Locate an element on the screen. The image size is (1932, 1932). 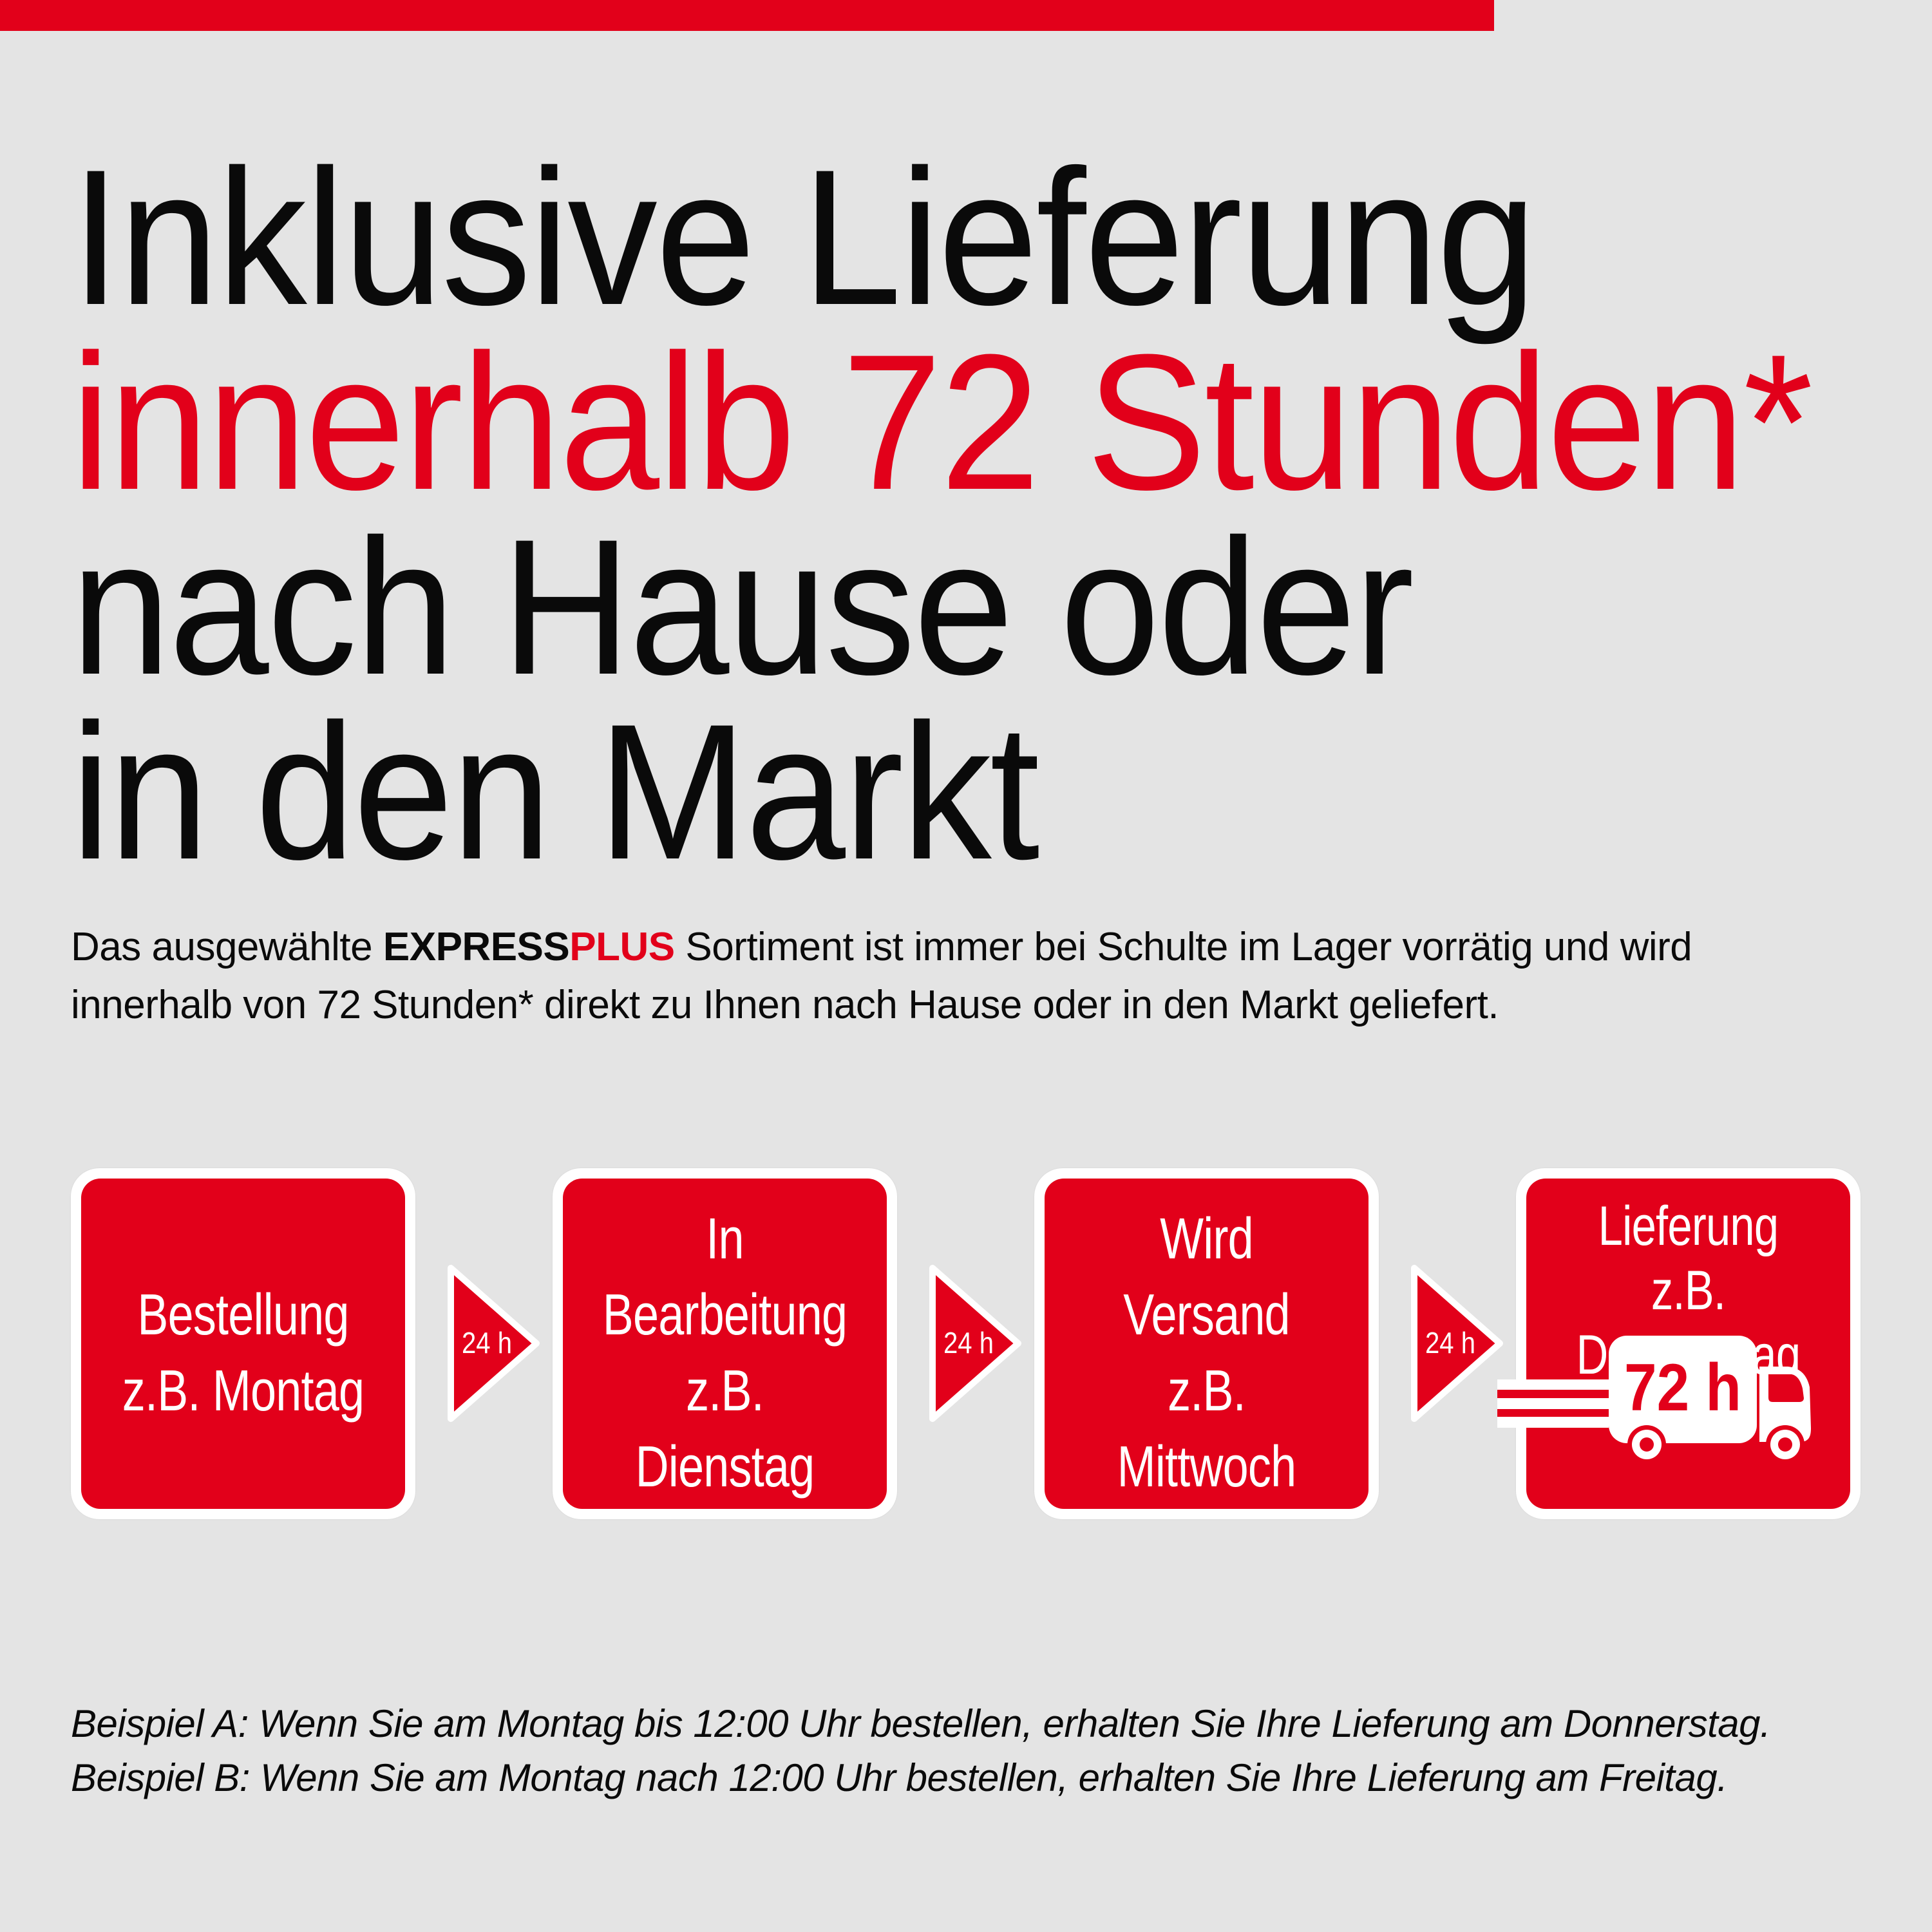
flow-step-card: Wird Versand z.B. Mittwoch is located at coordinates (1206, 1344).